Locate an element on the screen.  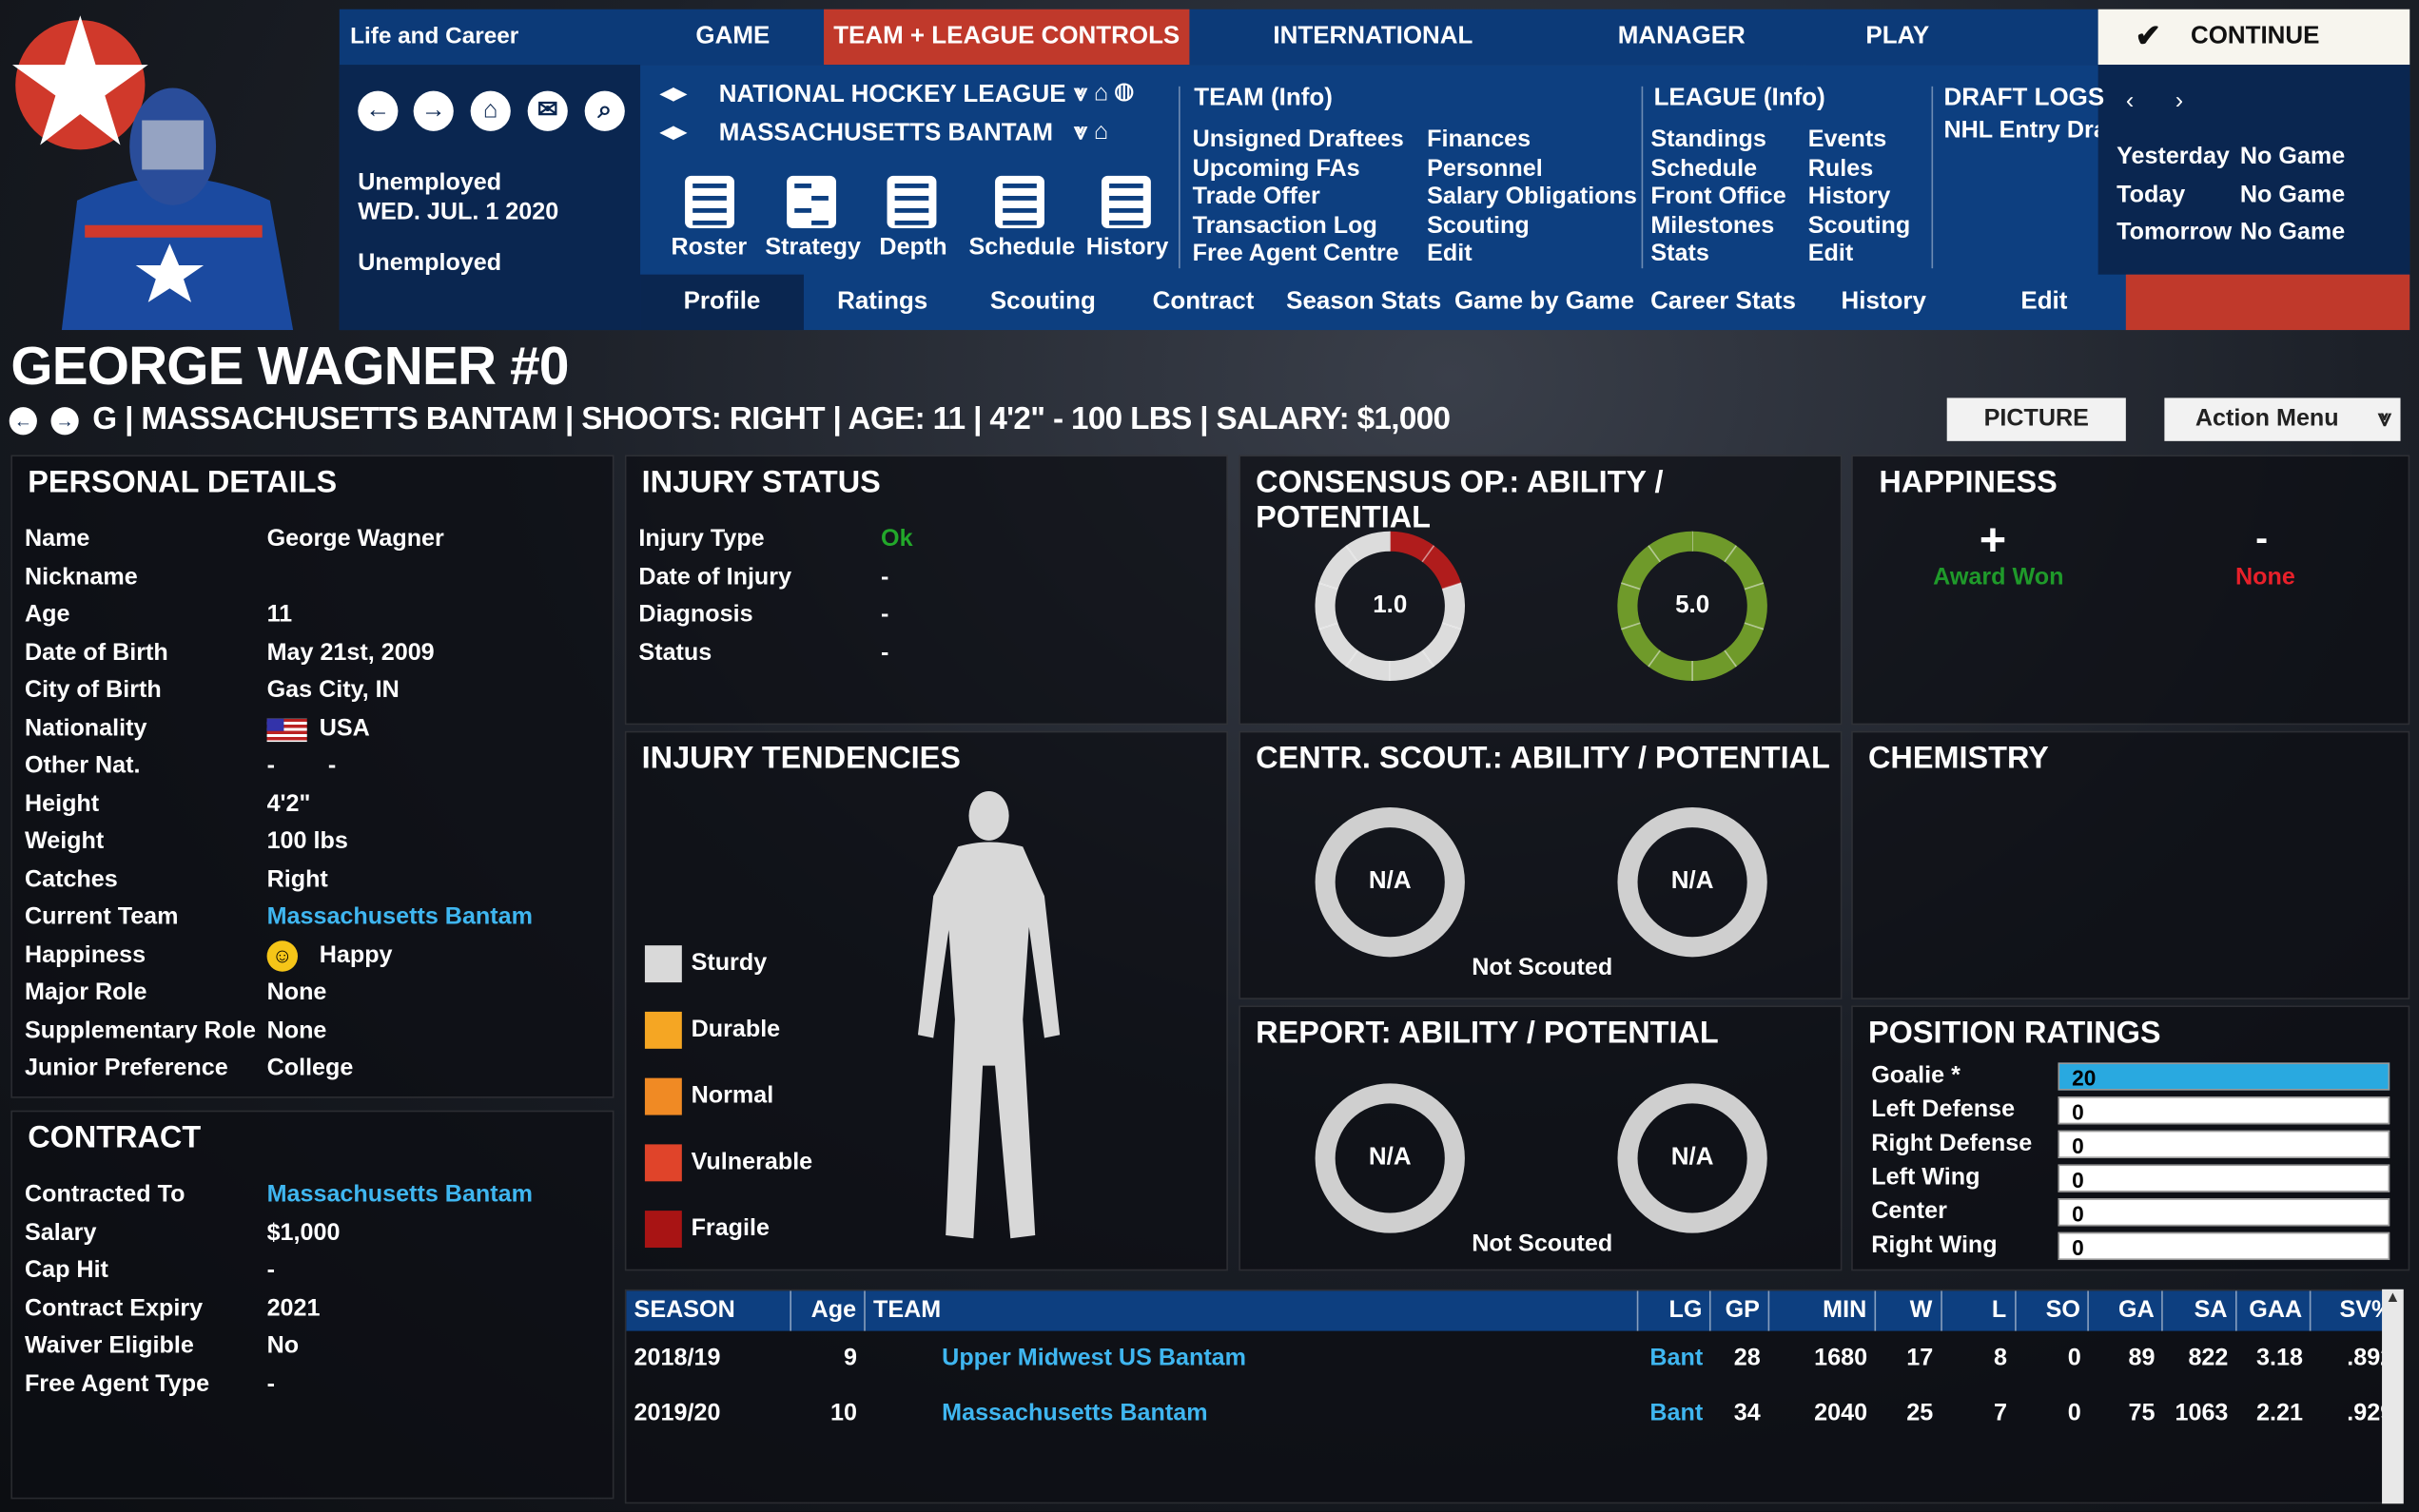
team-arrows-icon: ◀▶ is located at coordinates (673, 133).